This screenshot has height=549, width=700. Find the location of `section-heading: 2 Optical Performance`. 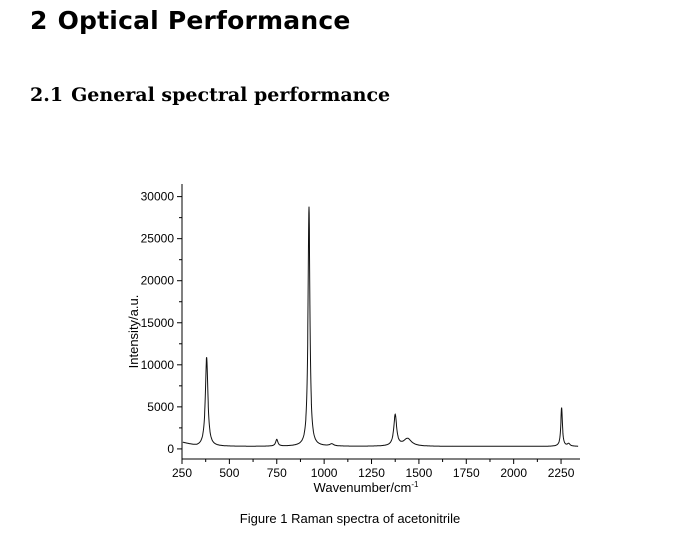

section-heading: 2 Optical Performance is located at coordinates (190, 20).